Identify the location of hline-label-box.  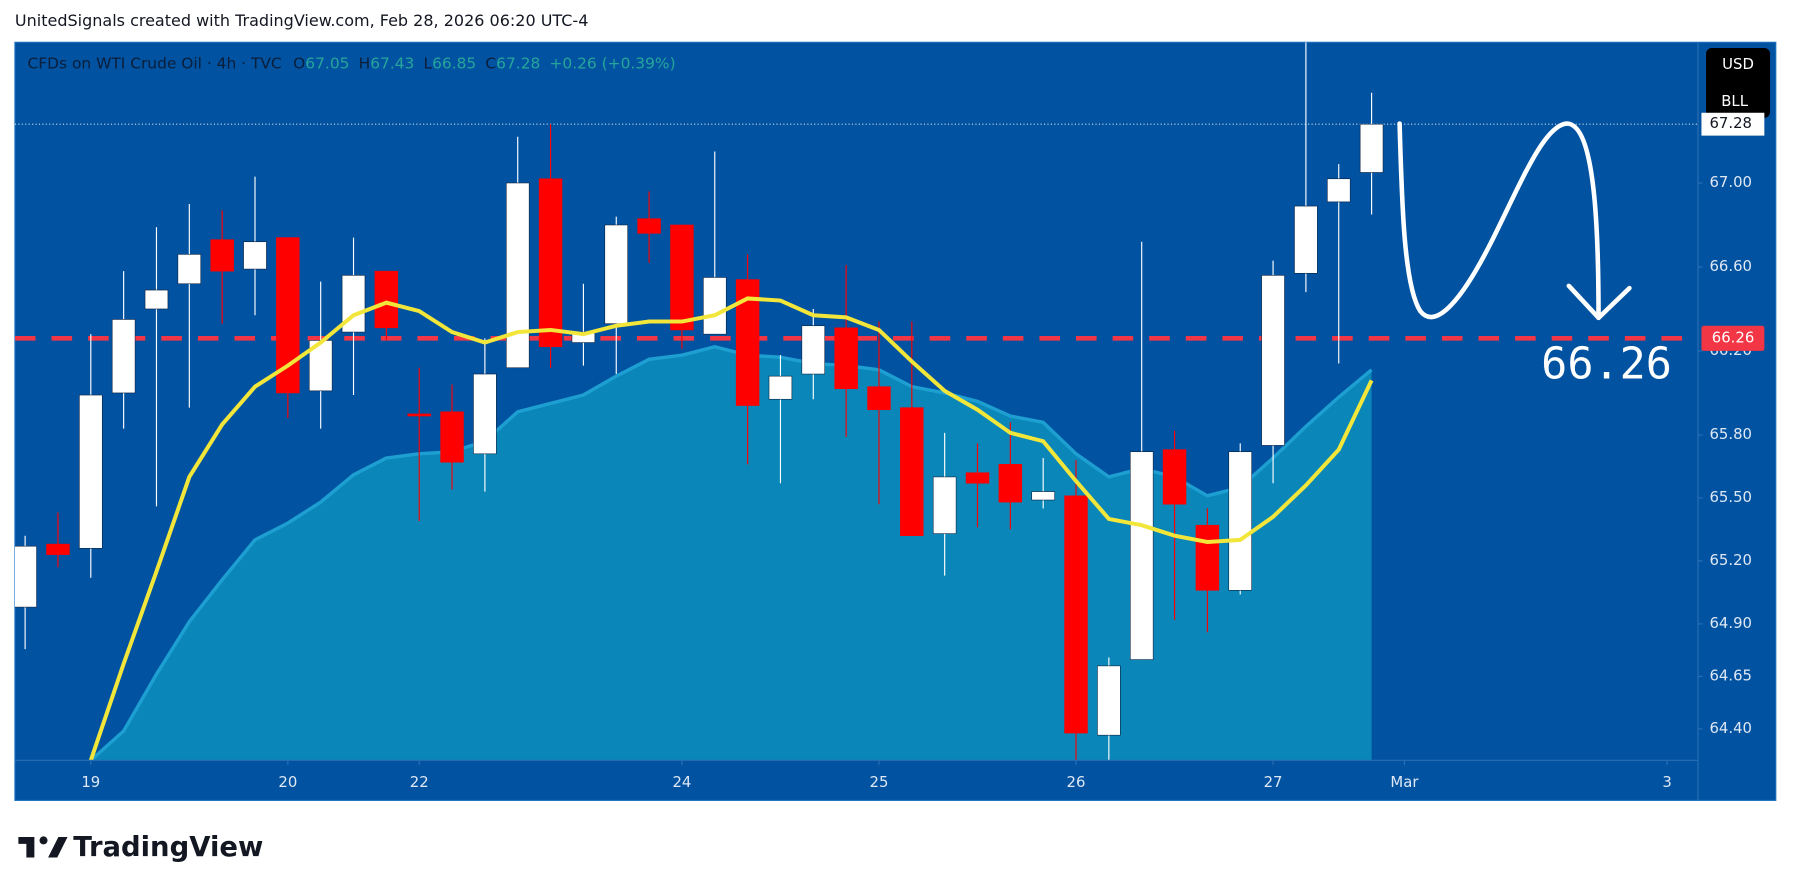
(1733, 338).